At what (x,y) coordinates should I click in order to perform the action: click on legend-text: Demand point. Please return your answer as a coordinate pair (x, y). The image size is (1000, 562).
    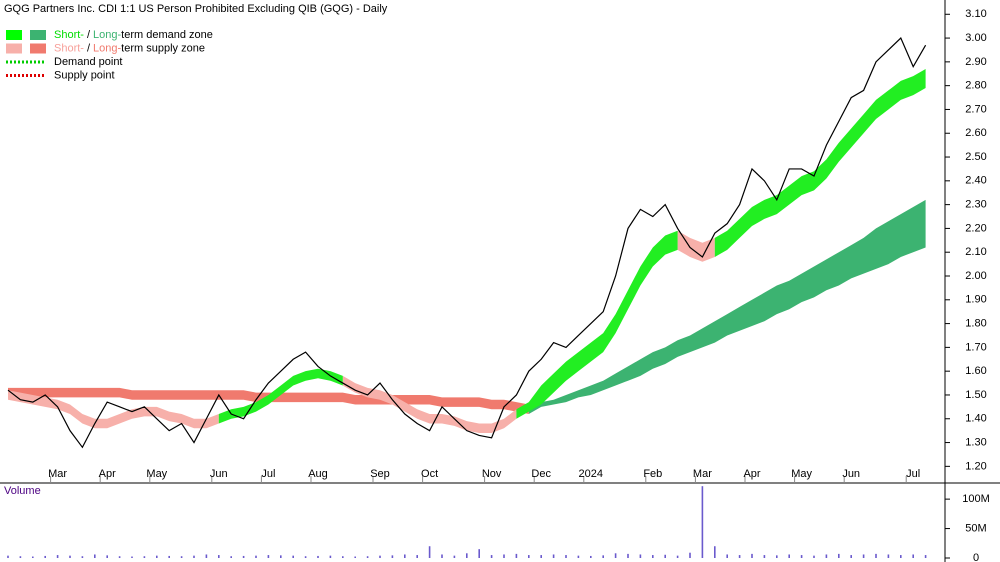
    Looking at the image, I should click on (88, 62).